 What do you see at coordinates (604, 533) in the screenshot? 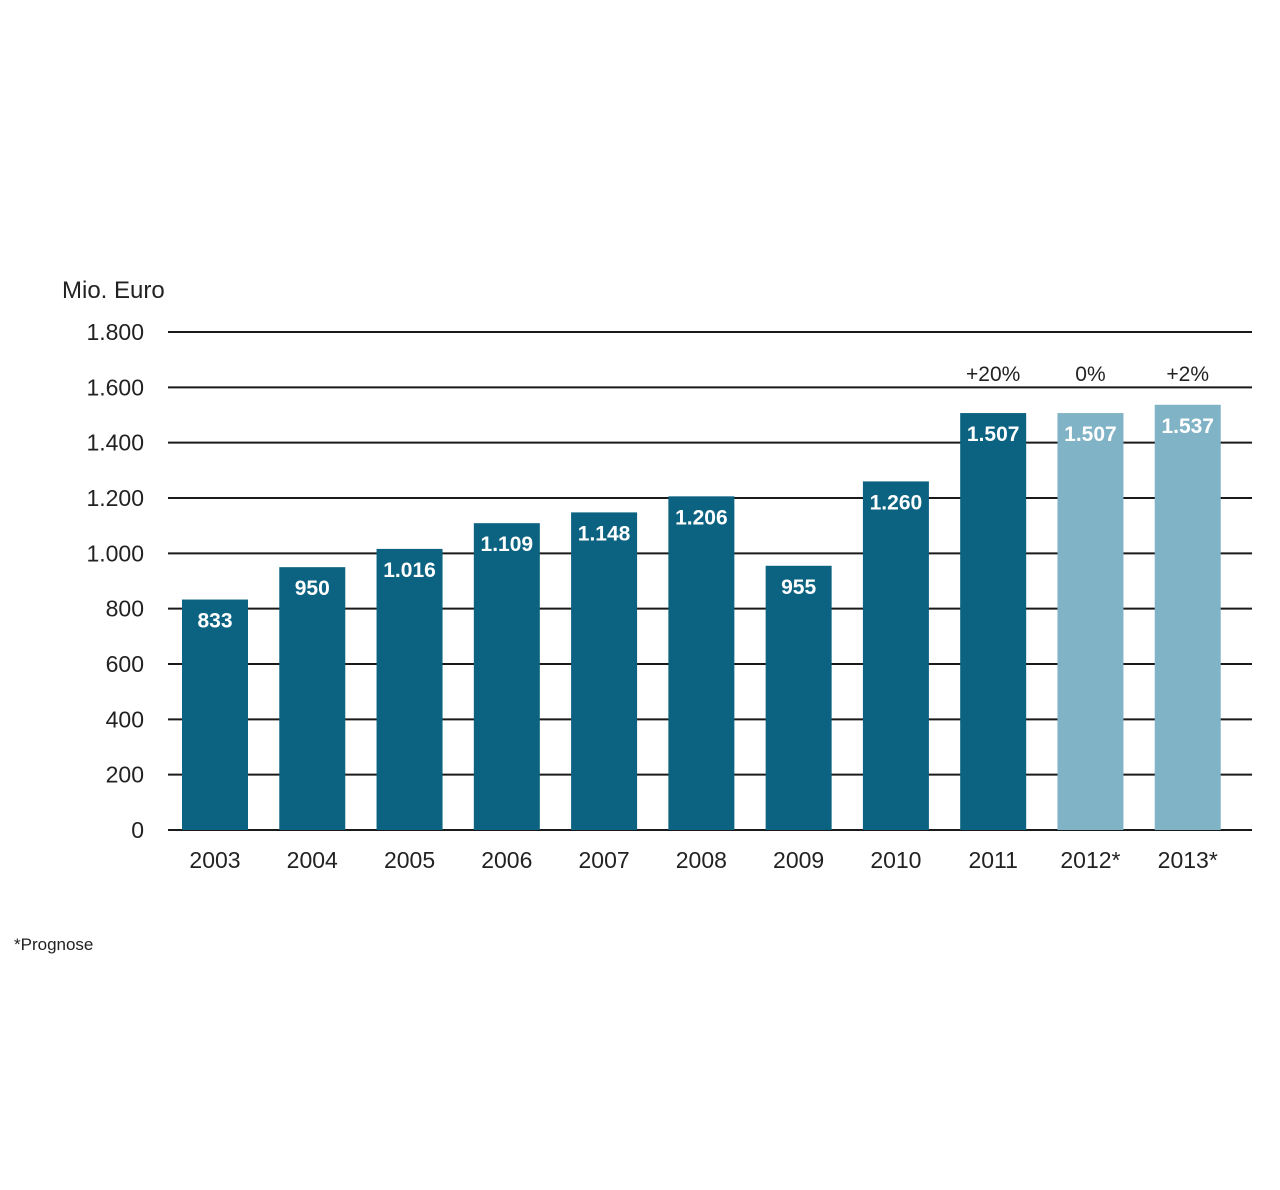
I see `data-label: 1.148` at bounding box center [604, 533].